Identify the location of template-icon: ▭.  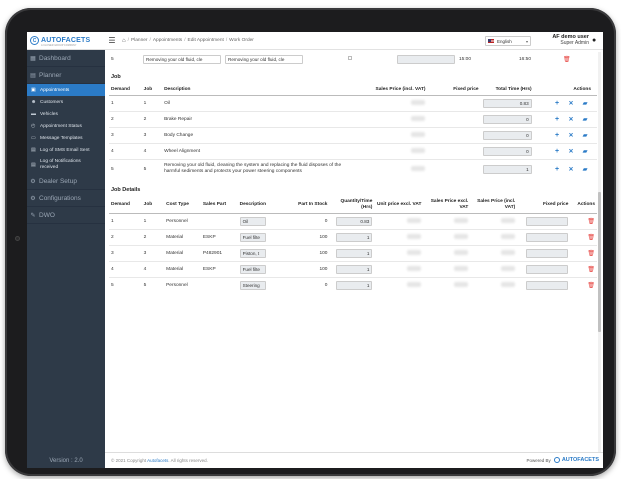
(33, 138).